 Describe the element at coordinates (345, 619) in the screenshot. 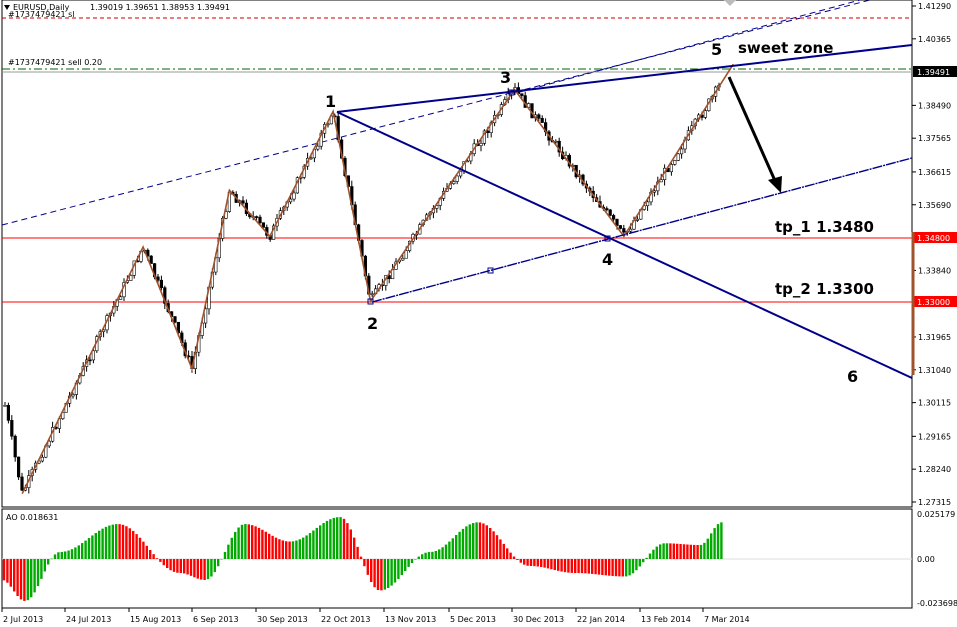

I see `date-tick-label: 22 Oct 2013` at that location.